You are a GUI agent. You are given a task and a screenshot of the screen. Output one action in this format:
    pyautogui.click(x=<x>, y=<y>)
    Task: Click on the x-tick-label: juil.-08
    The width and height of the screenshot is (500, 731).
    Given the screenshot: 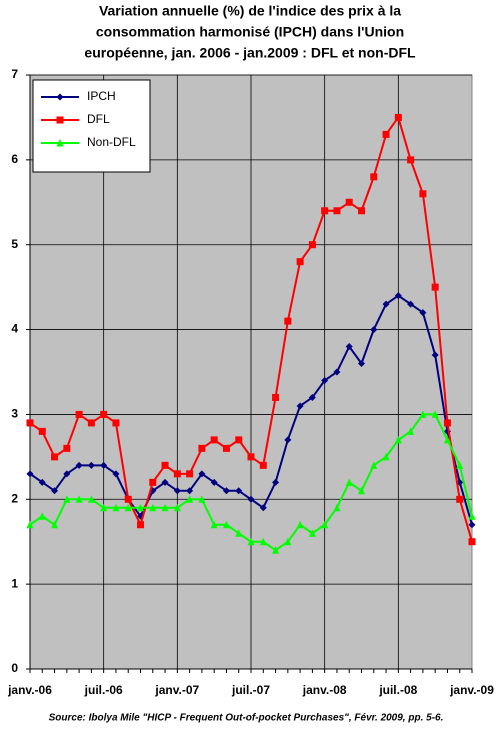 What is the action you would take?
    pyautogui.click(x=397, y=690)
    